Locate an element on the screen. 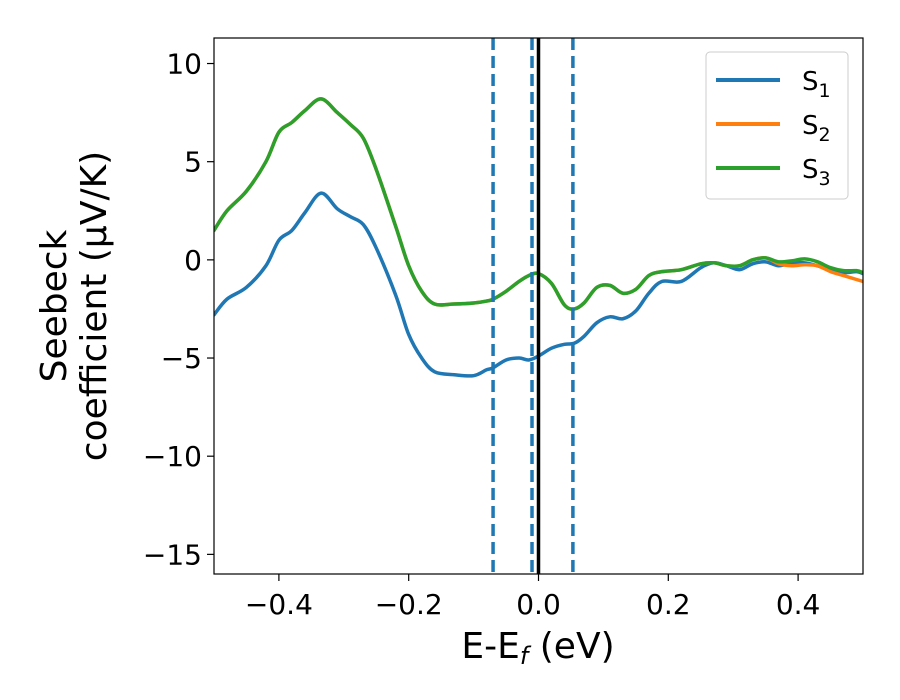  x-axis-label: E-Ef (eV) is located at coordinates (537, 648).